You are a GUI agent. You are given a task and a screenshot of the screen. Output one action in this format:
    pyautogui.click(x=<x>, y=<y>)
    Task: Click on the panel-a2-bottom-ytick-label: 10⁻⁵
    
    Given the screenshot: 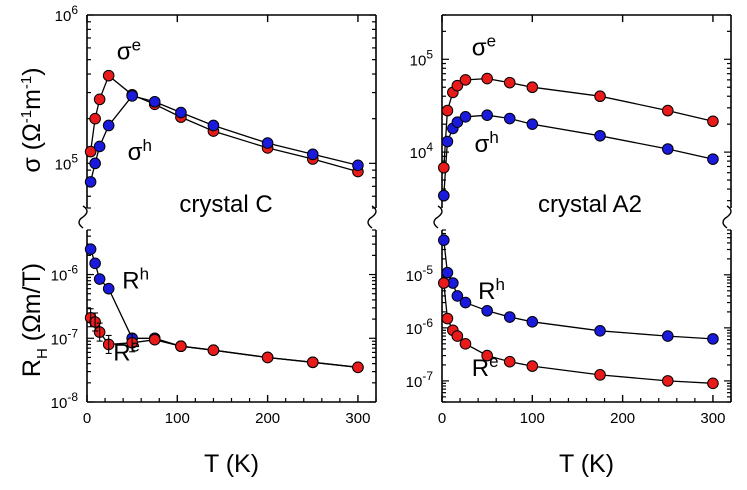 What is the action you would take?
    pyautogui.click(x=420, y=274)
    